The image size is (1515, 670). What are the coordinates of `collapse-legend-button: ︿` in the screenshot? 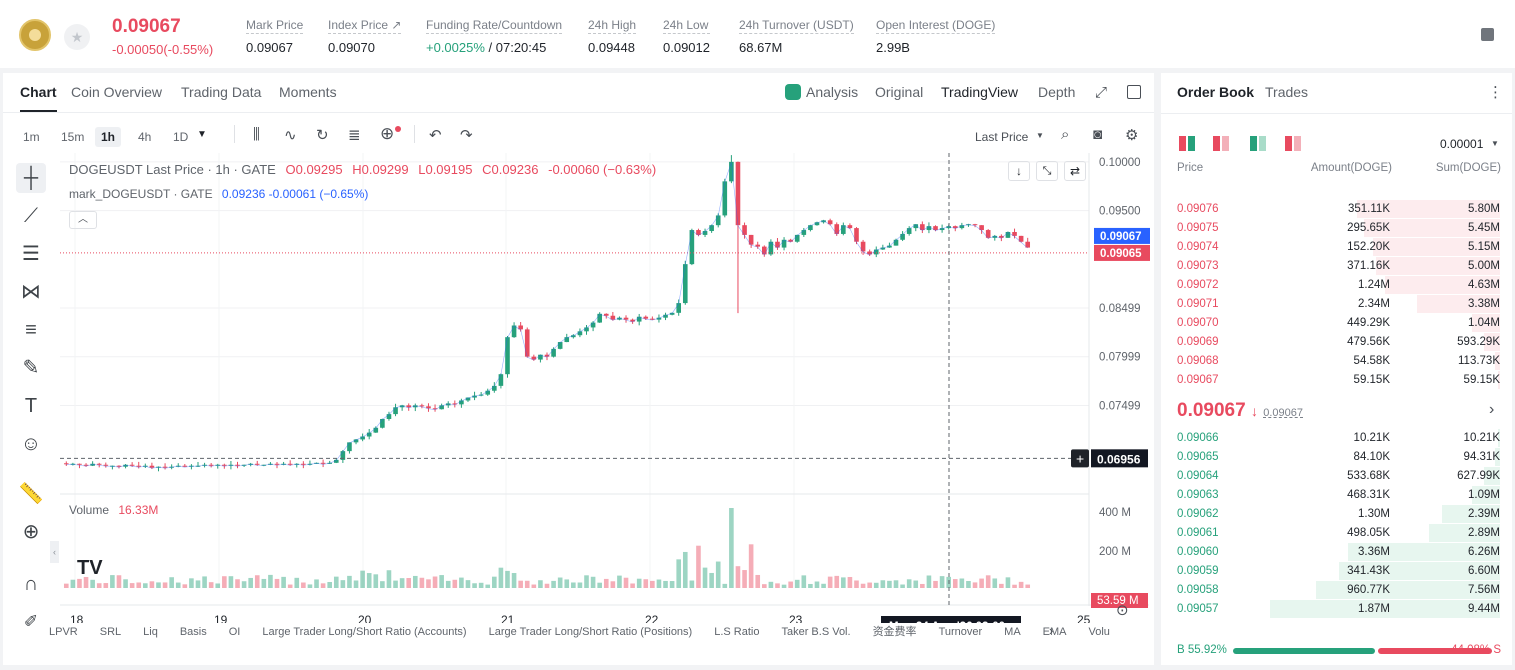 It's located at (83, 220).